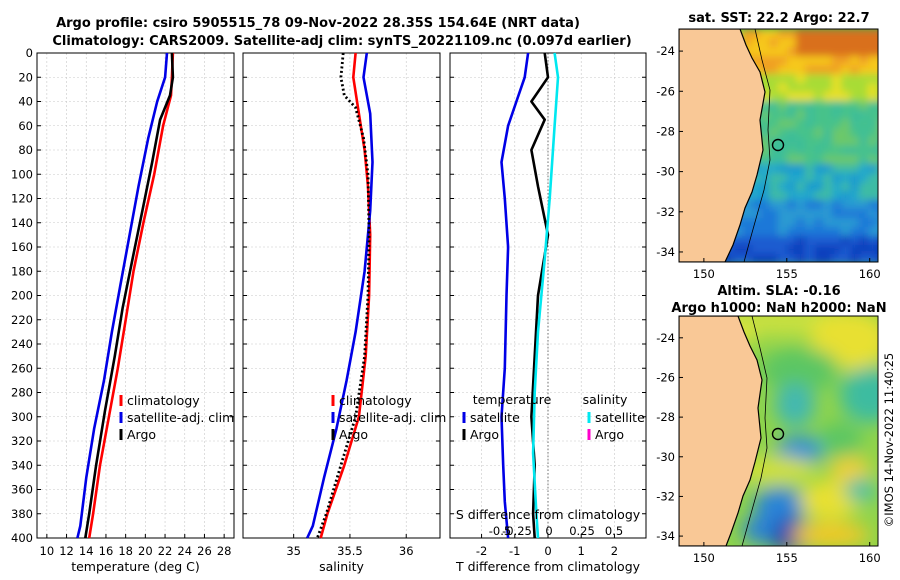 The width and height of the screenshot is (900, 580). What do you see at coordinates (340, 295) in the screenshot?
I see `series-line-satellite-adj-clim` at bounding box center [340, 295].